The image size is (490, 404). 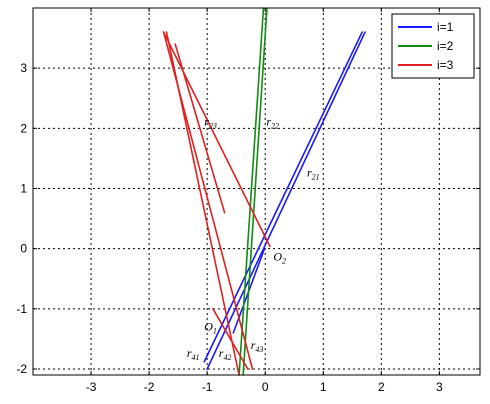 I want to click on annotation-label: O2, so click(x=279, y=258).